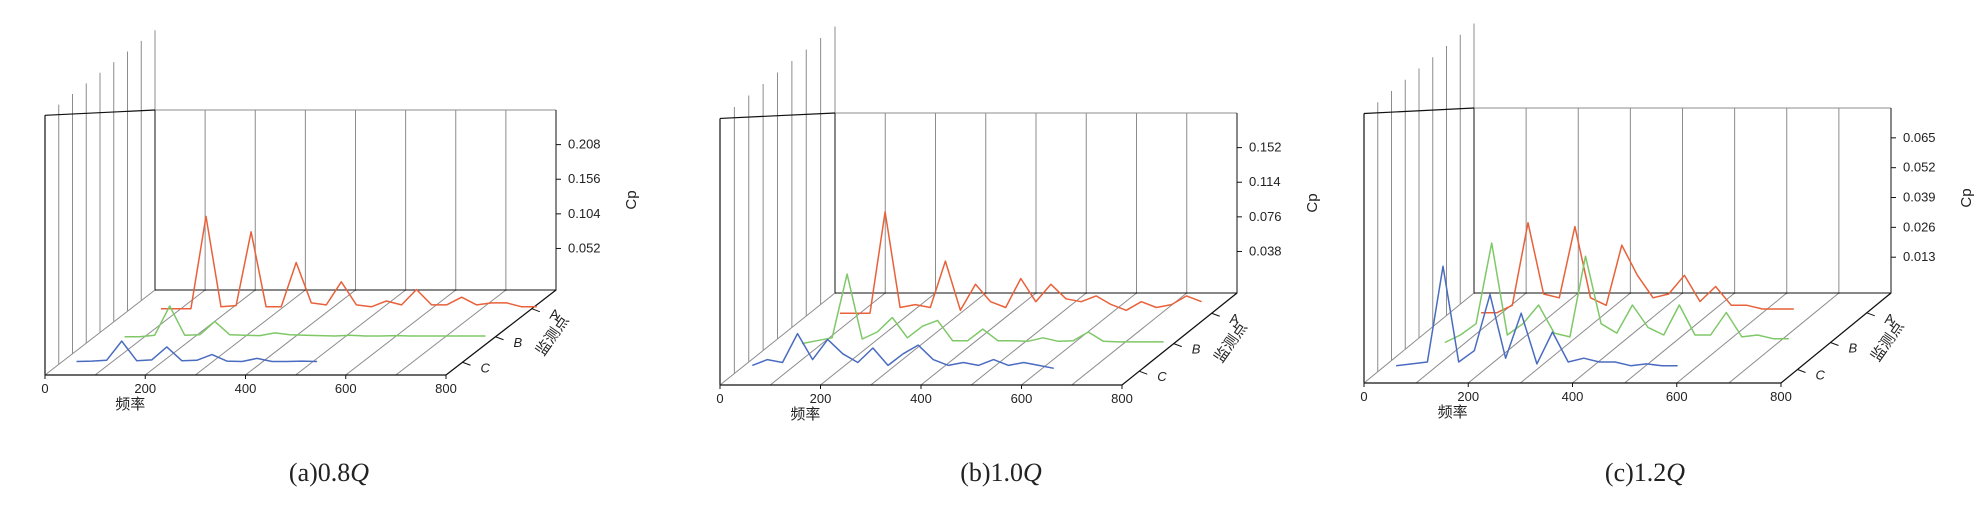 This screenshot has width=1974, height=510. What do you see at coordinates (1001, 472) in the screenshot?
I see `caption-b: (b)1.0Q` at bounding box center [1001, 472].